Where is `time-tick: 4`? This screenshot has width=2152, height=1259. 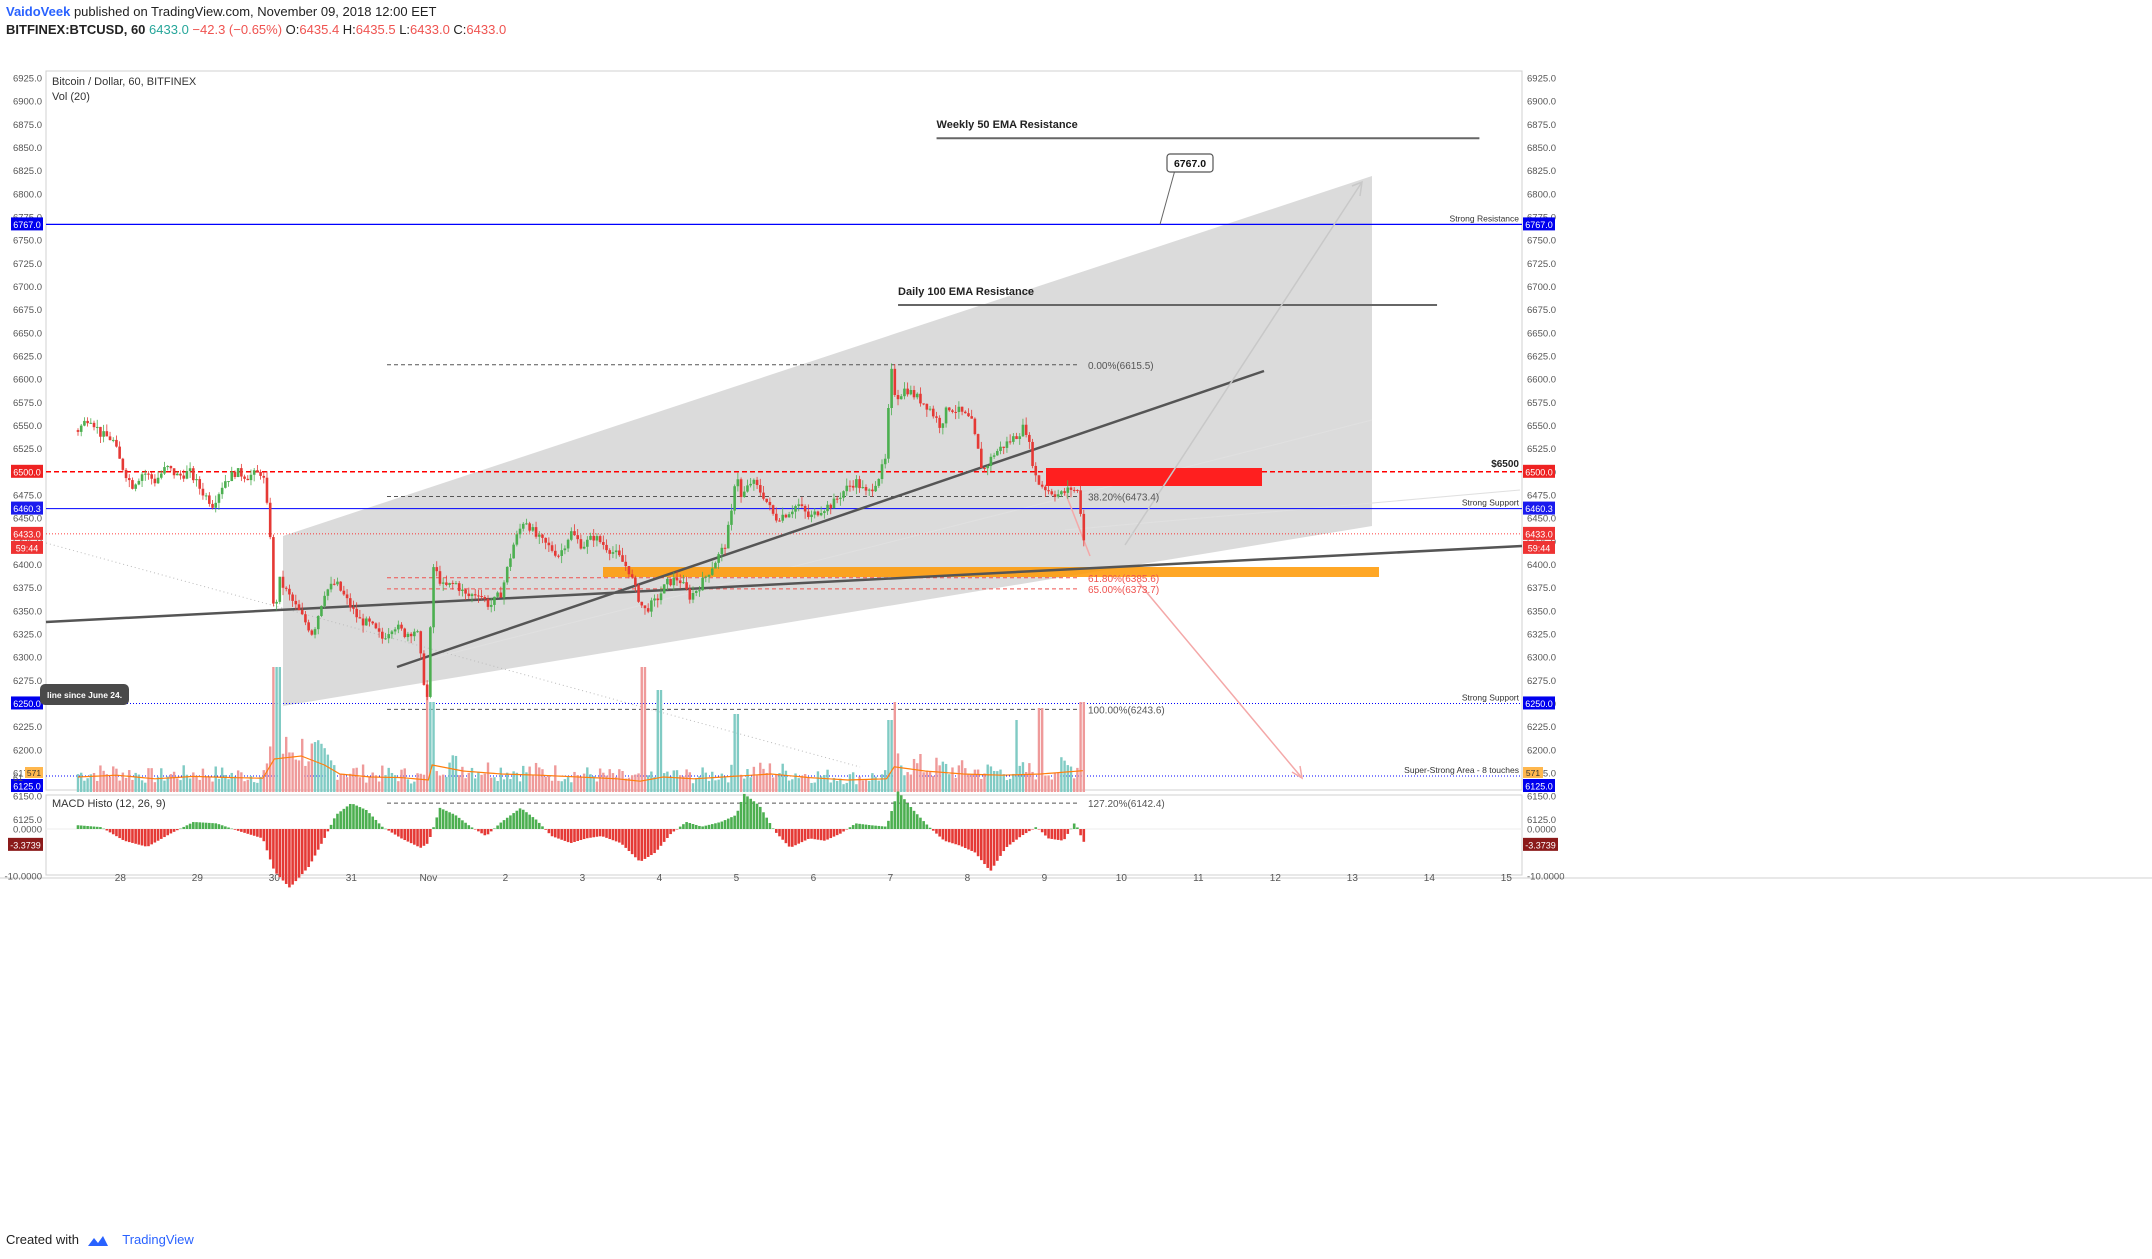
time-tick: 4 is located at coordinates (660, 878).